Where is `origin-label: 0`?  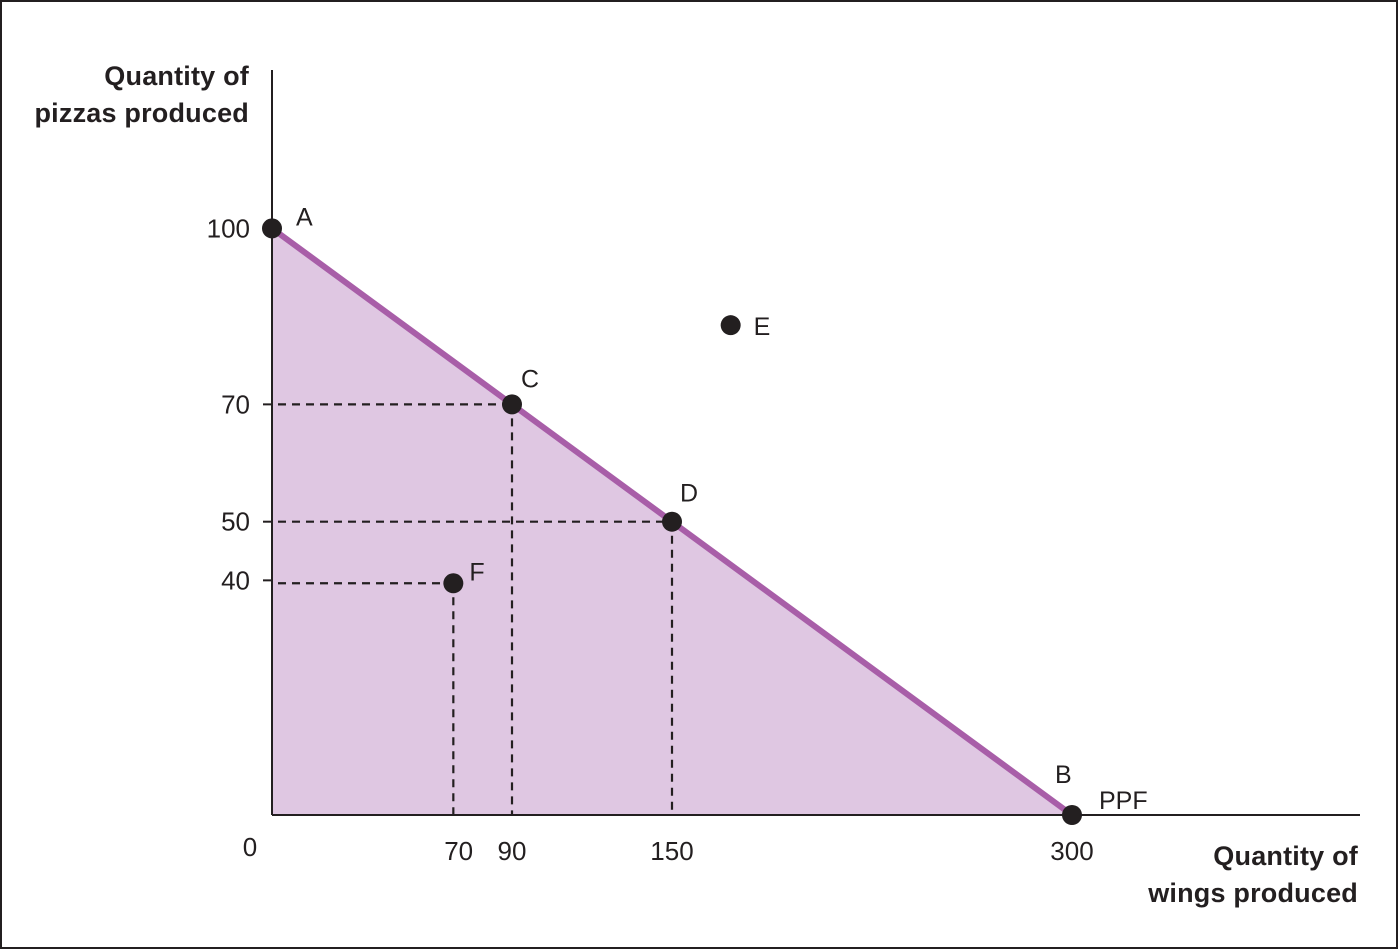 origin-label: 0 is located at coordinates (250, 847).